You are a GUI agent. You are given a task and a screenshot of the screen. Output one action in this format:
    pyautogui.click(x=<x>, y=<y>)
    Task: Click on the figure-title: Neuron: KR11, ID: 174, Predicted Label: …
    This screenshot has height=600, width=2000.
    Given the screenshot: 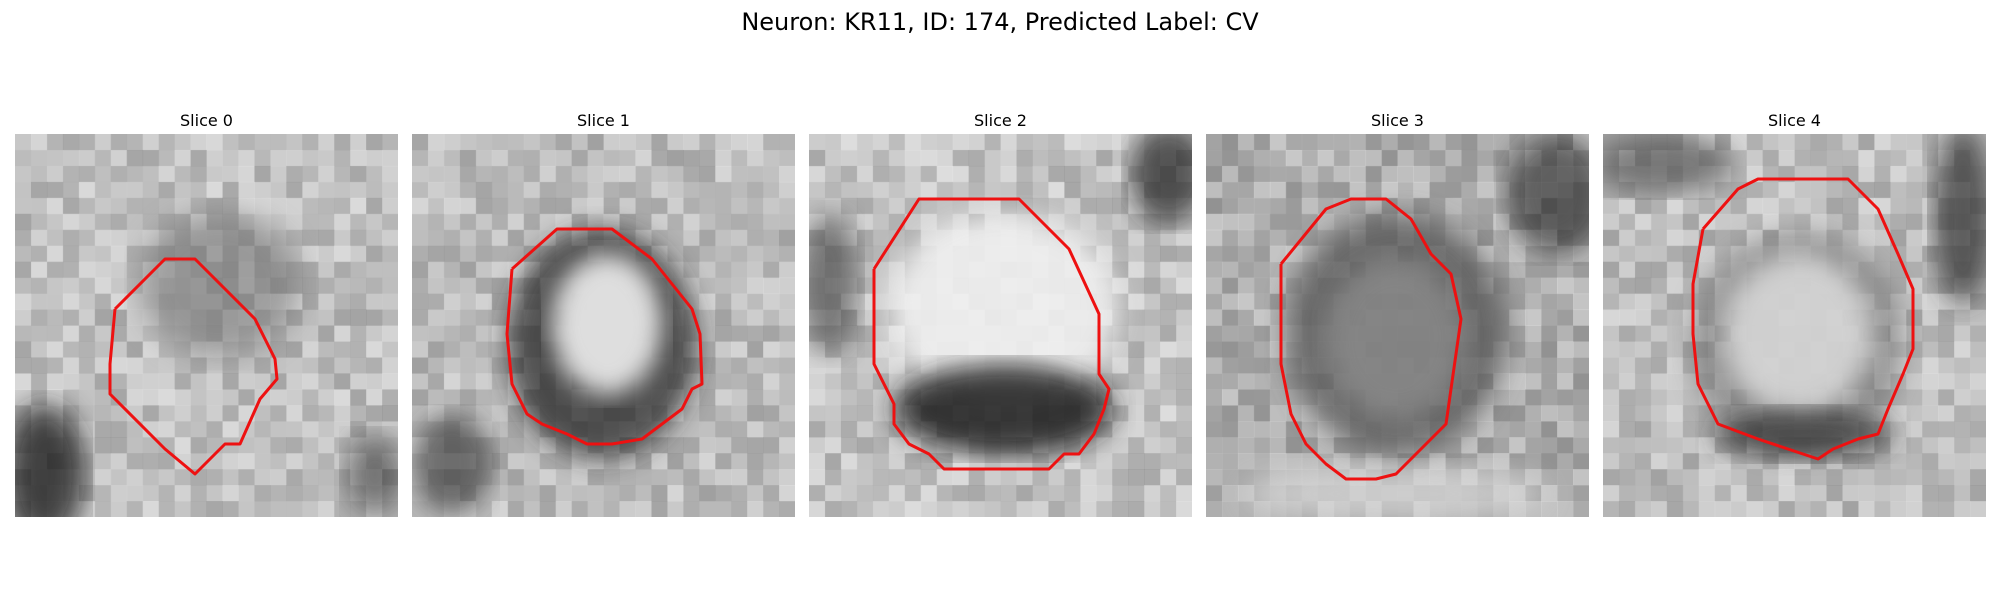 What is the action you would take?
    pyautogui.click(x=1000, y=22)
    